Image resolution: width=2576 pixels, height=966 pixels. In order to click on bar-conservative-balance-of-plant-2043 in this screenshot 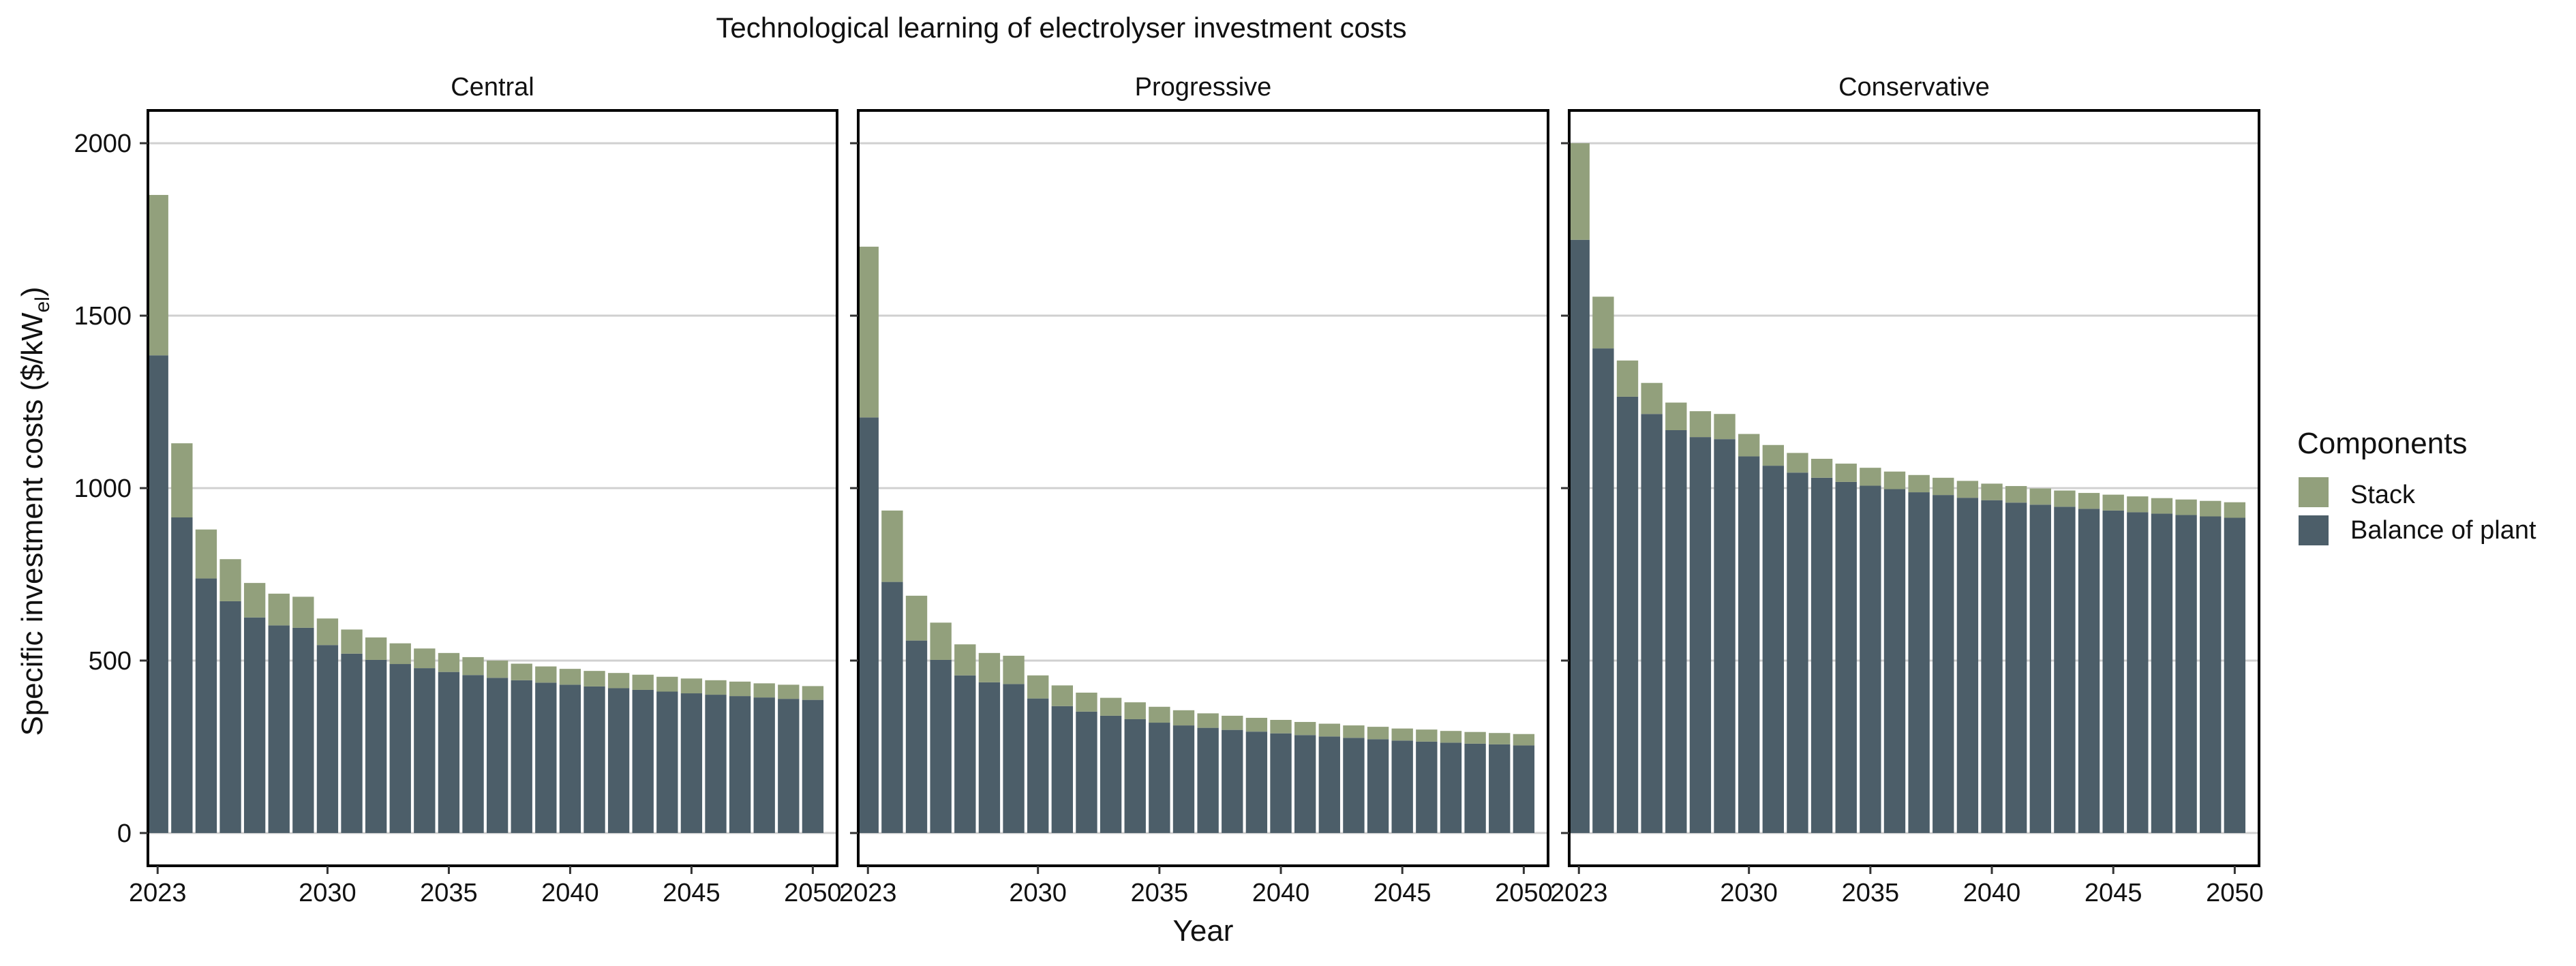, I will do `click(2065, 670)`.